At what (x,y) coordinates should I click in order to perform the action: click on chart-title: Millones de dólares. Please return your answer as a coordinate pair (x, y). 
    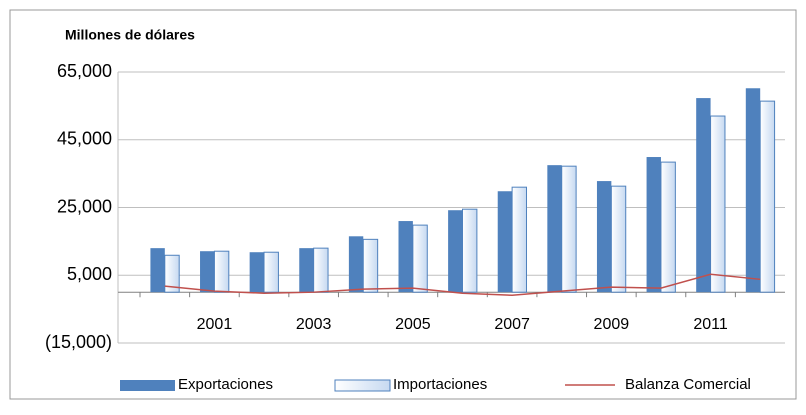
    Looking at the image, I should click on (130, 35).